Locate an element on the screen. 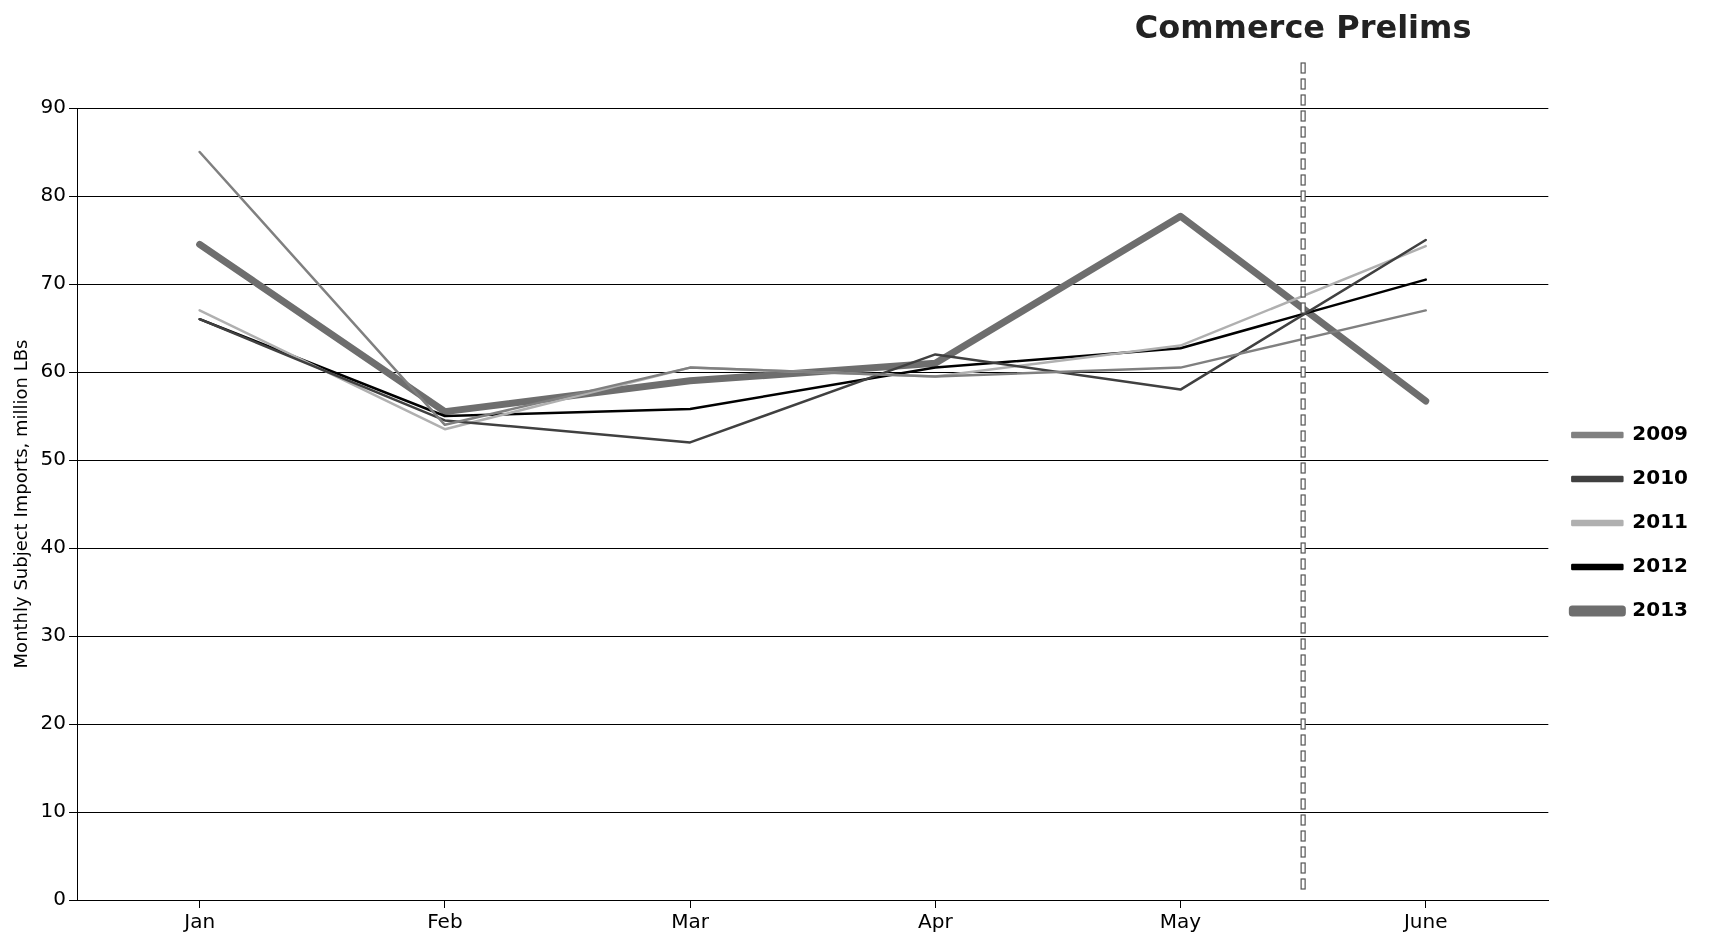 This screenshot has width=1717, height=948. y-tick-label: 30 is located at coordinates (53, 634).